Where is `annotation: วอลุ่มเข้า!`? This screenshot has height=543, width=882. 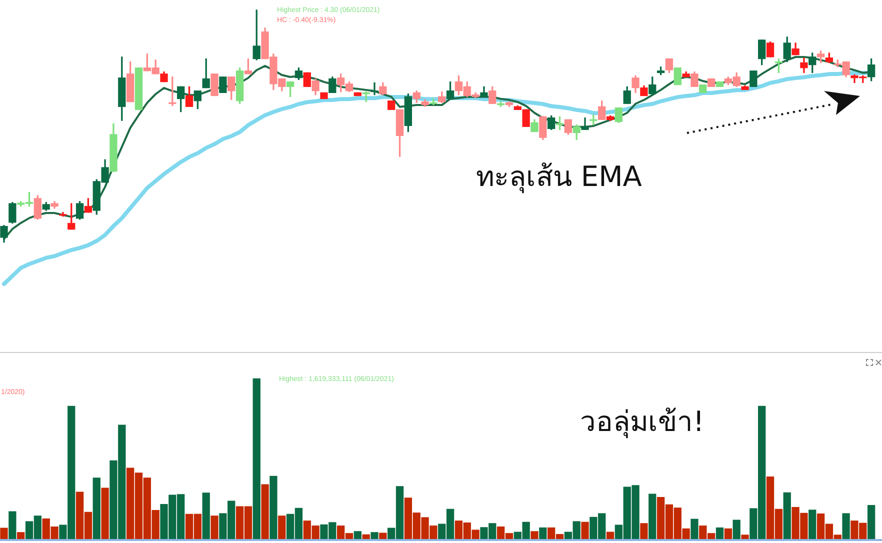
annotation: วอลุ่มเข้า! is located at coordinates (642, 421).